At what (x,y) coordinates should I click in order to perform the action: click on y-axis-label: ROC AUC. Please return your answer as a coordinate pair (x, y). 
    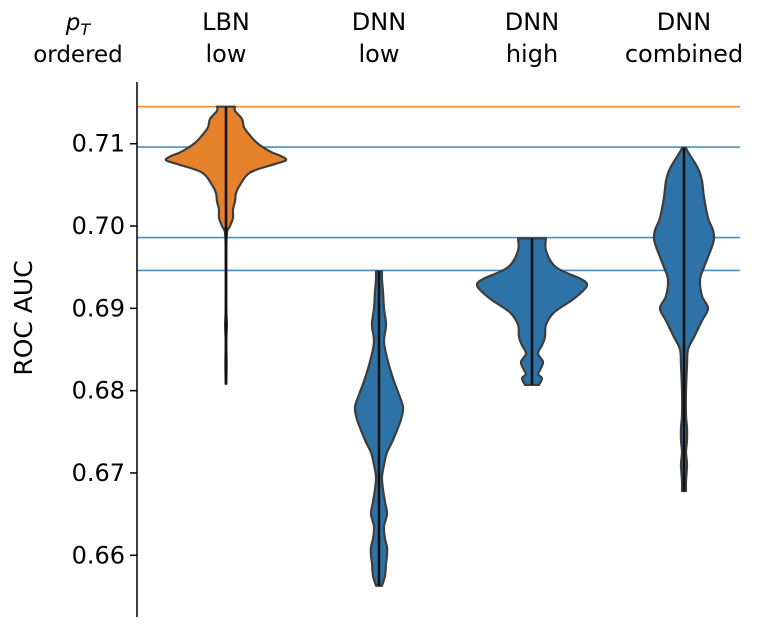
    Looking at the image, I should click on (23, 317).